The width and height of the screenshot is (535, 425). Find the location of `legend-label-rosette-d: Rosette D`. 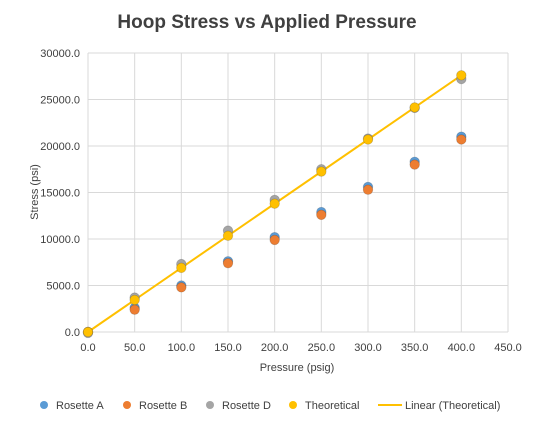

legend-label-rosette-d: Rosette D is located at coordinates (246, 406).